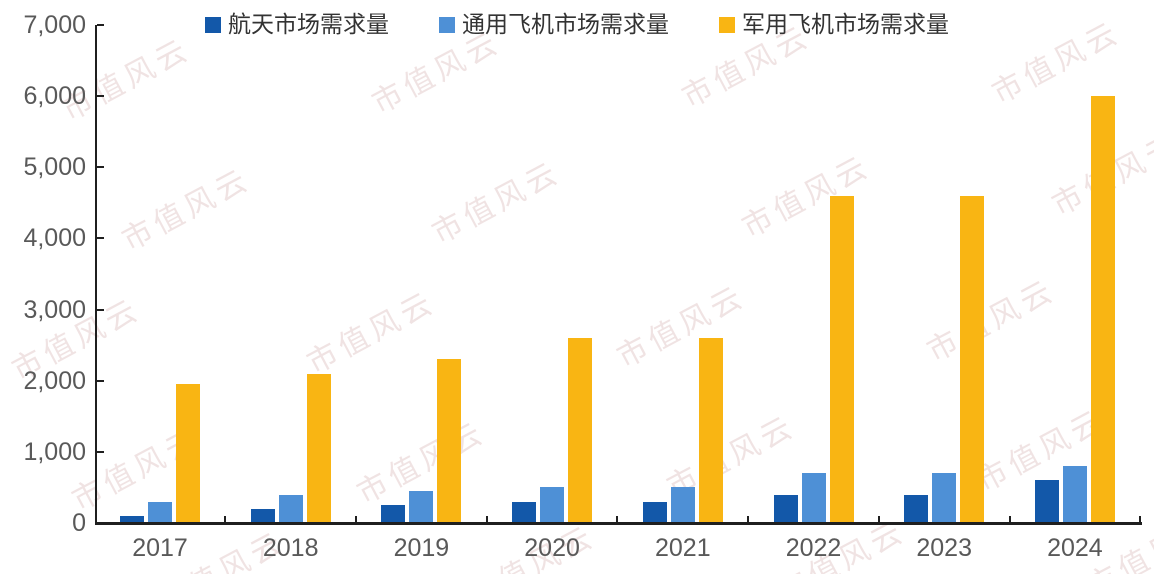 This screenshot has height=574, width=1154. I want to click on legend-swatch-military-aircraft-icon, so click(727, 24).